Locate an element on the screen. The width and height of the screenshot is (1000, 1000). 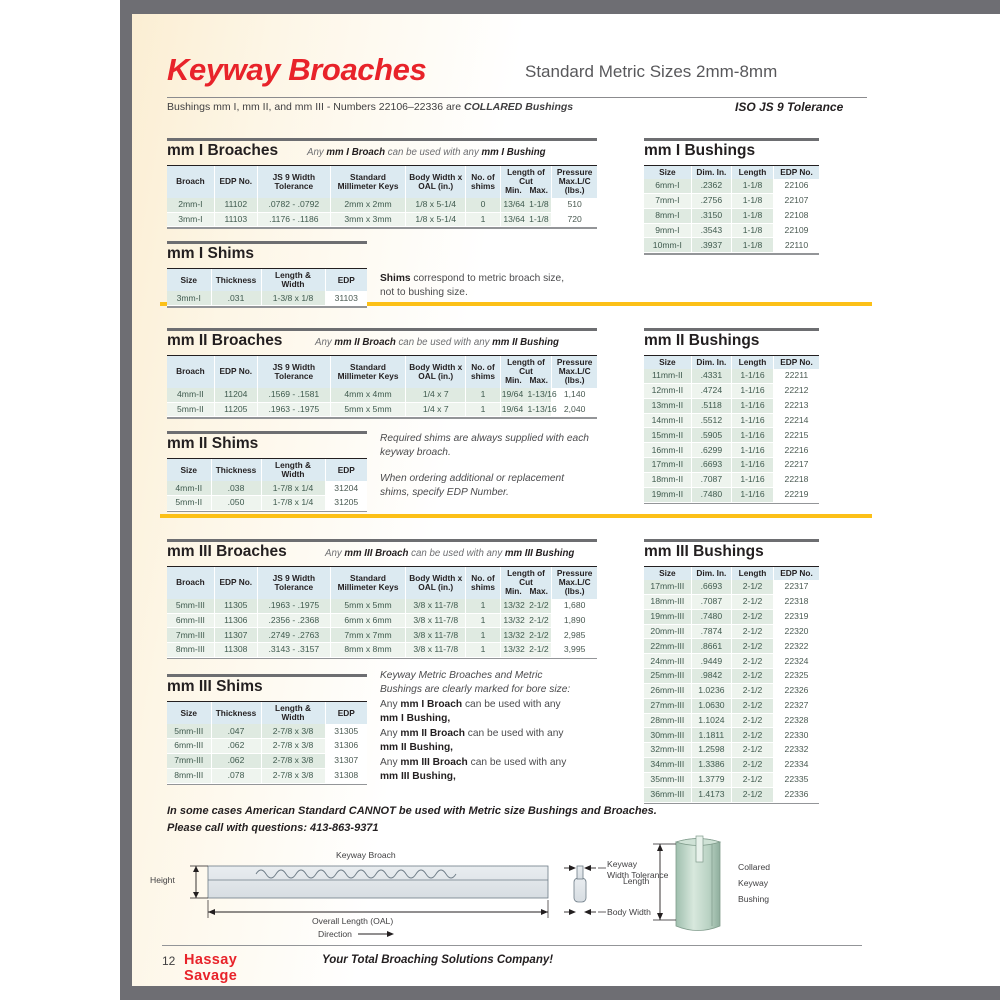
table-cell: 13mm-II is located at coordinates (668, 406).